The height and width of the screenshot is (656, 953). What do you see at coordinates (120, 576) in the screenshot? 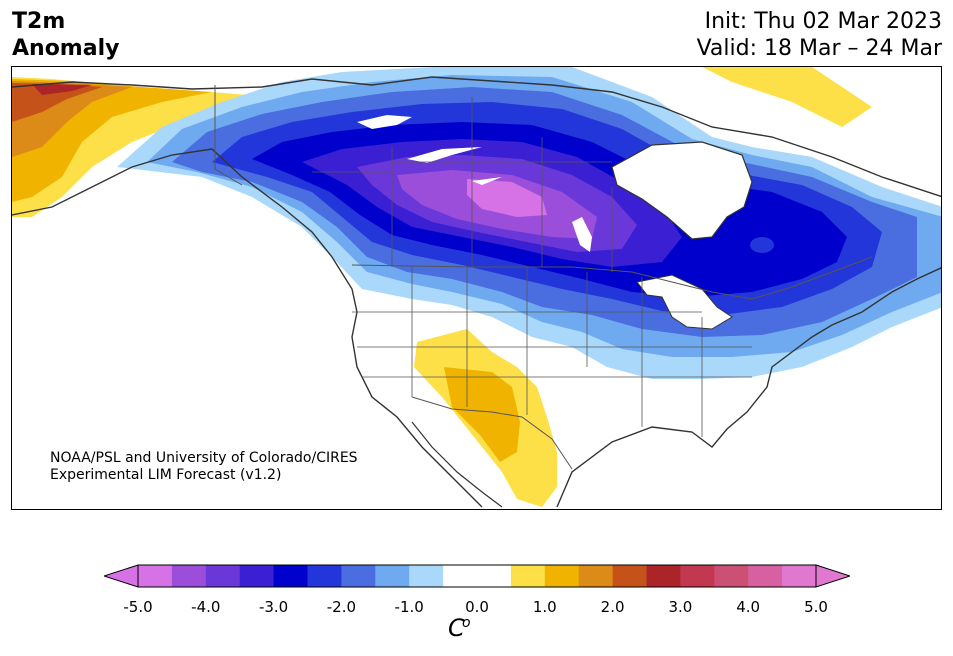
I see `colorbar-under-arrow` at bounding box center [120, 576].